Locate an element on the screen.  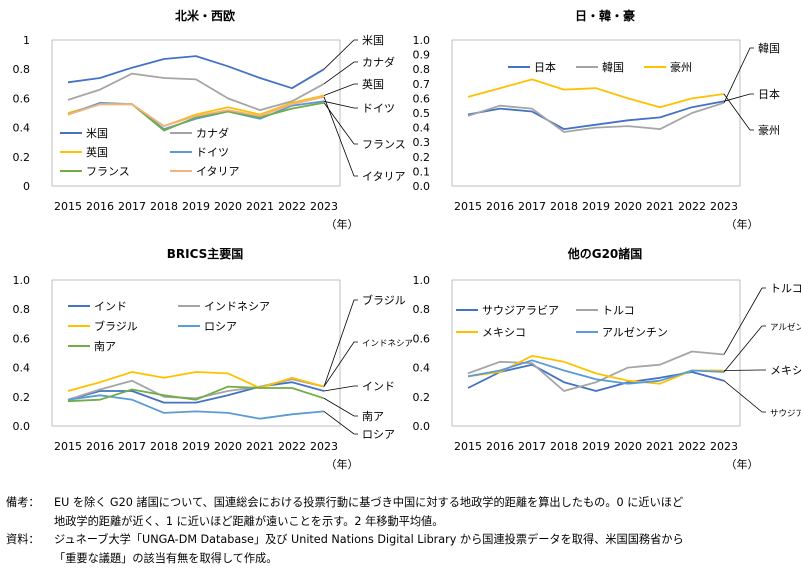
legend-entry: ブラジル is located at coordinates (116, 326).